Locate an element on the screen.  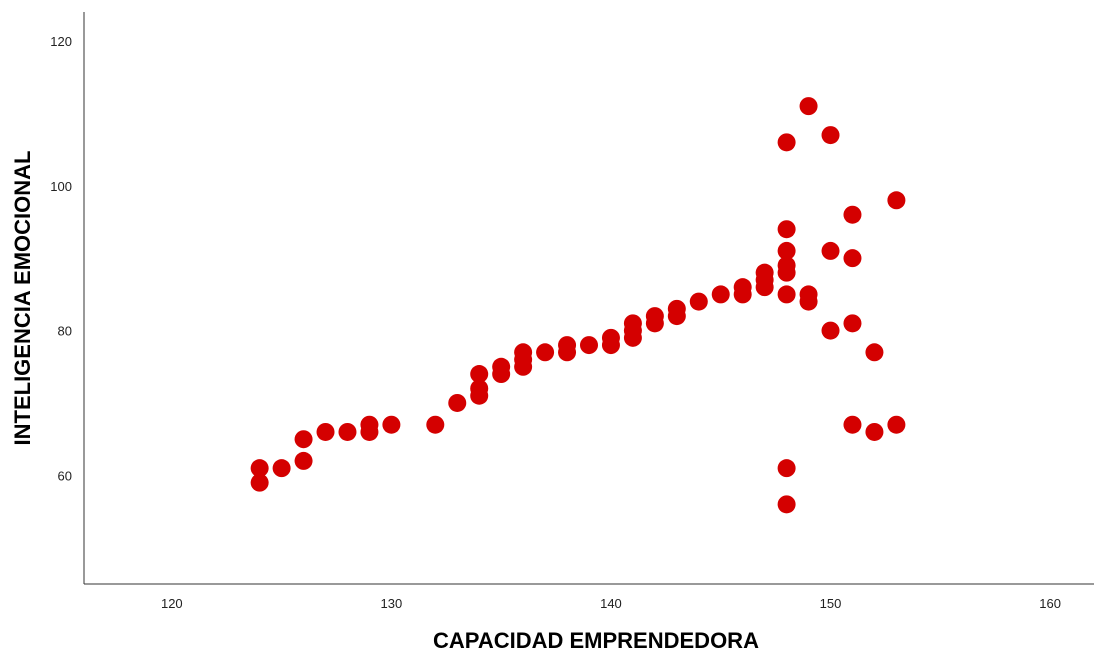
x-tick-label: 130 is located at coordinates (392, 603).